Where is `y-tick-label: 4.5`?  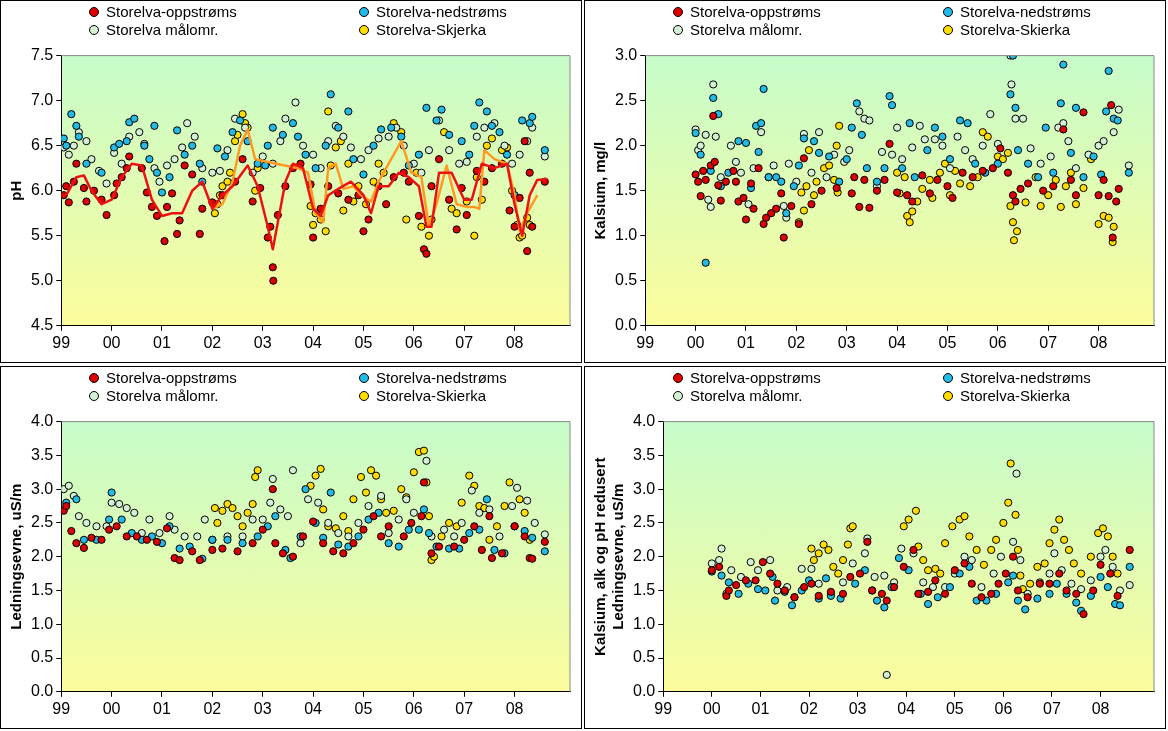 y-tick-label: 4.5 is located at coordinates (42, 325).